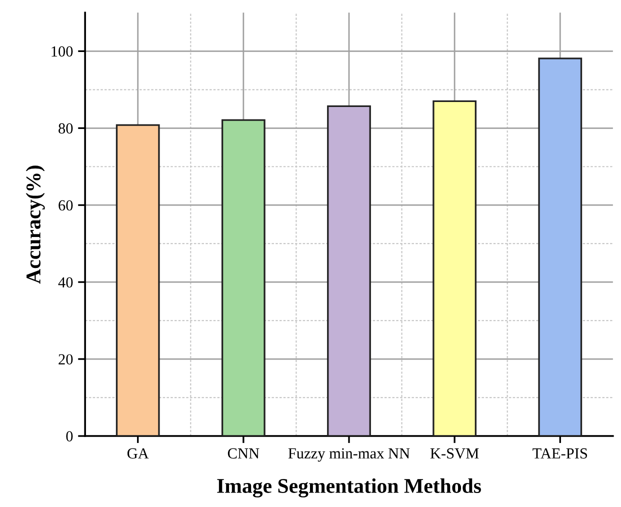 The height and width of the screenshot is (507, 621). I want to click on x-tick-label: CNN, so click(244, 453).